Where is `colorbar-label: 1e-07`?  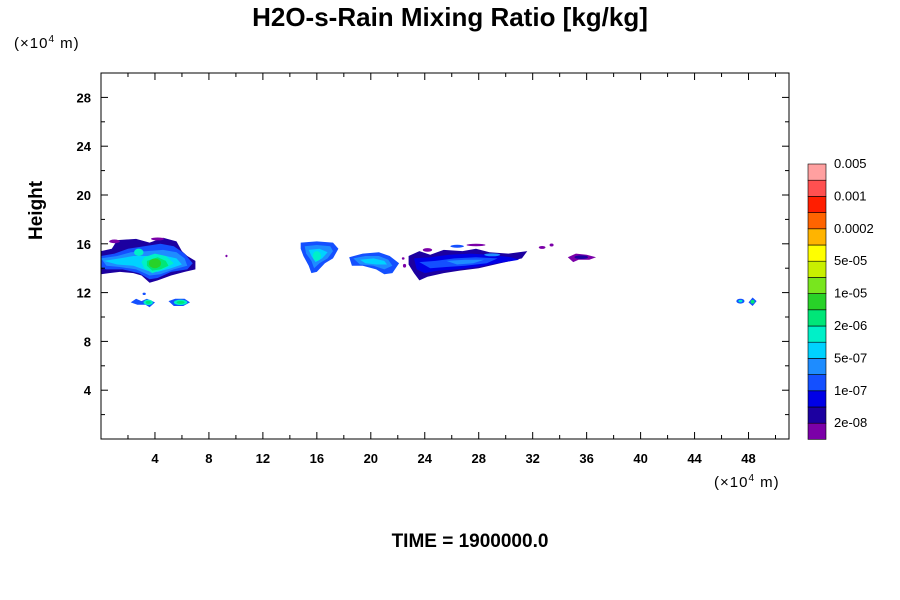 colorbar-label: 1e-07 is located at coordinates (850, 390).